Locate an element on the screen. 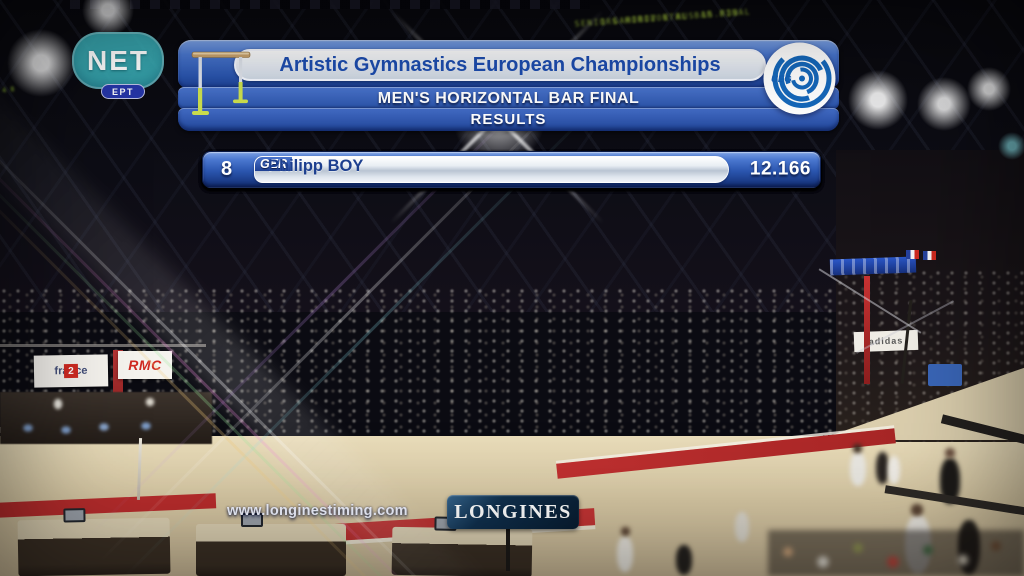 The height and width of the screenshot is (576, 1024). header-band-subtitle is located at coordinates (508, 98).